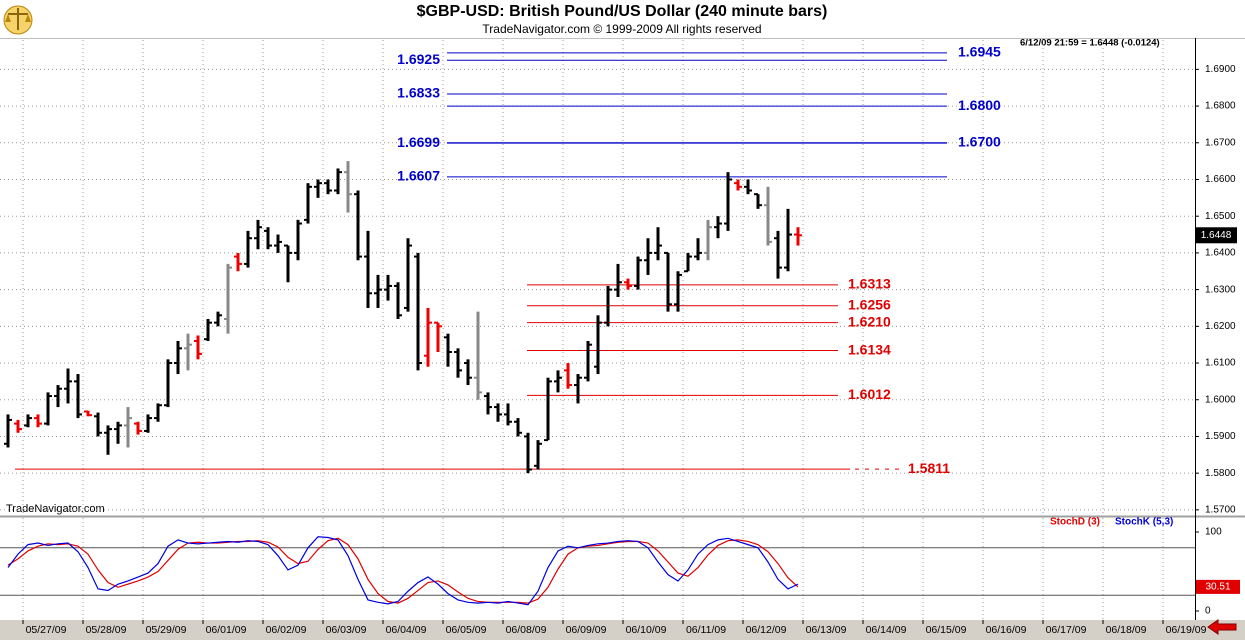  Describe the element at coordinates (1220, 106) in the screenshot. I see `y-tick-label: 1.6800` at that location.